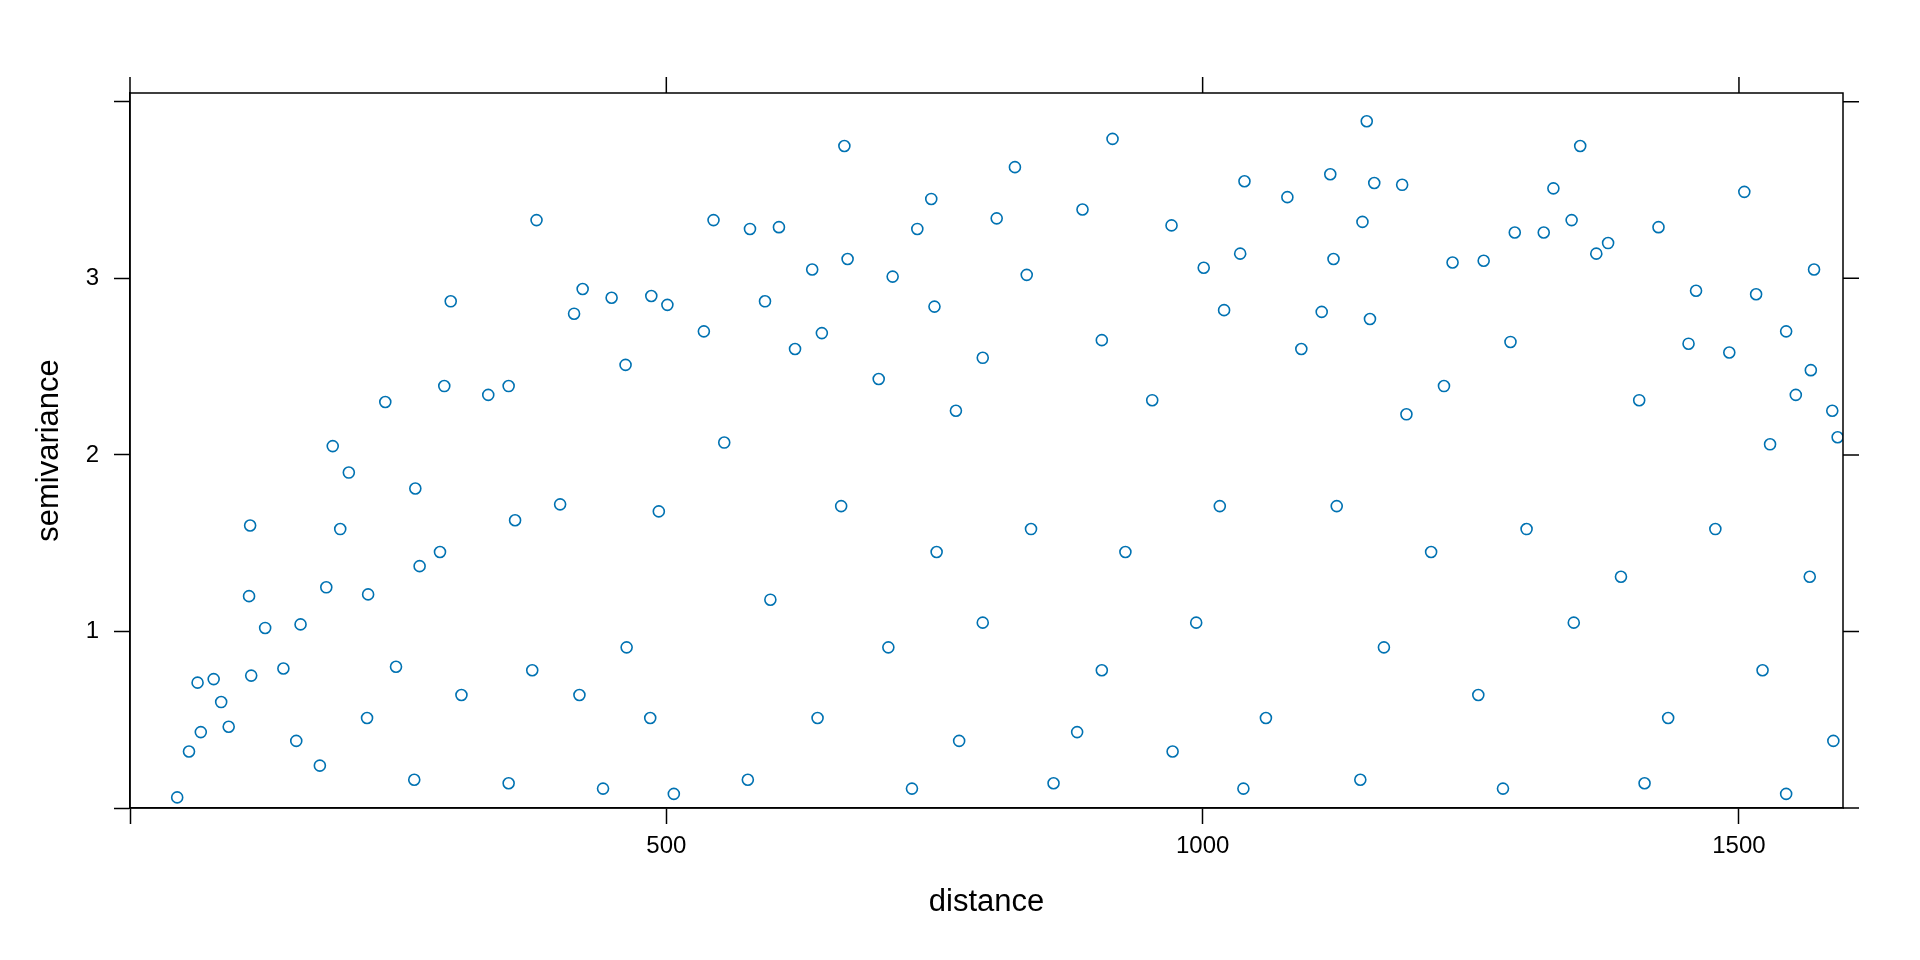  Describe the element at coordinates (92, 276) in the screenshot. I see `y-tick-label: 3` at that location.